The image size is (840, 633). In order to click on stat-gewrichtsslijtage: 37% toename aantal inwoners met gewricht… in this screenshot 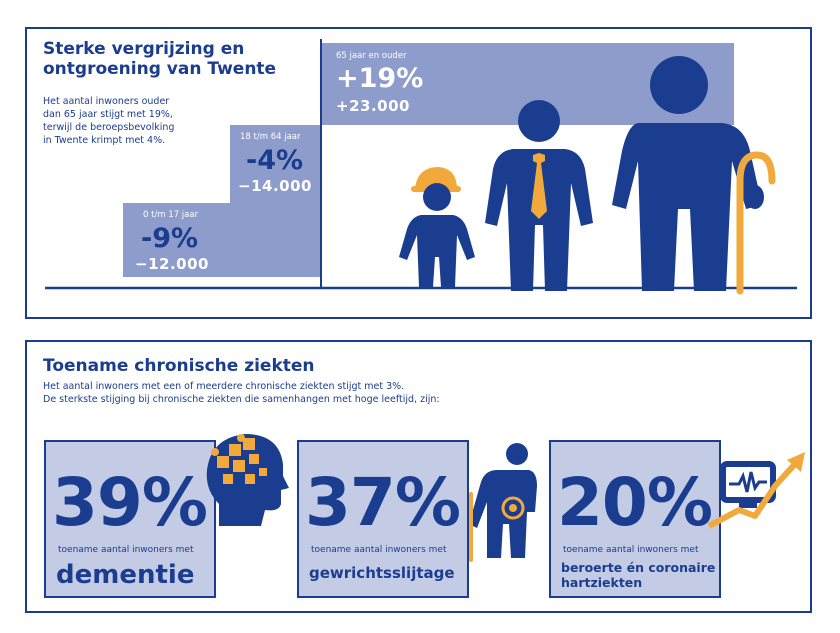, I will do `click(383, 519)`.